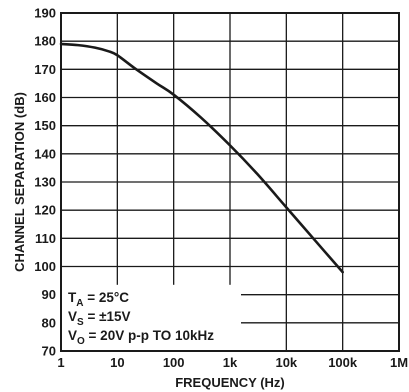  Describe the element at coordinates (45, 266) in the screenshot. I see `y-tick-label-3: 100` at that location.